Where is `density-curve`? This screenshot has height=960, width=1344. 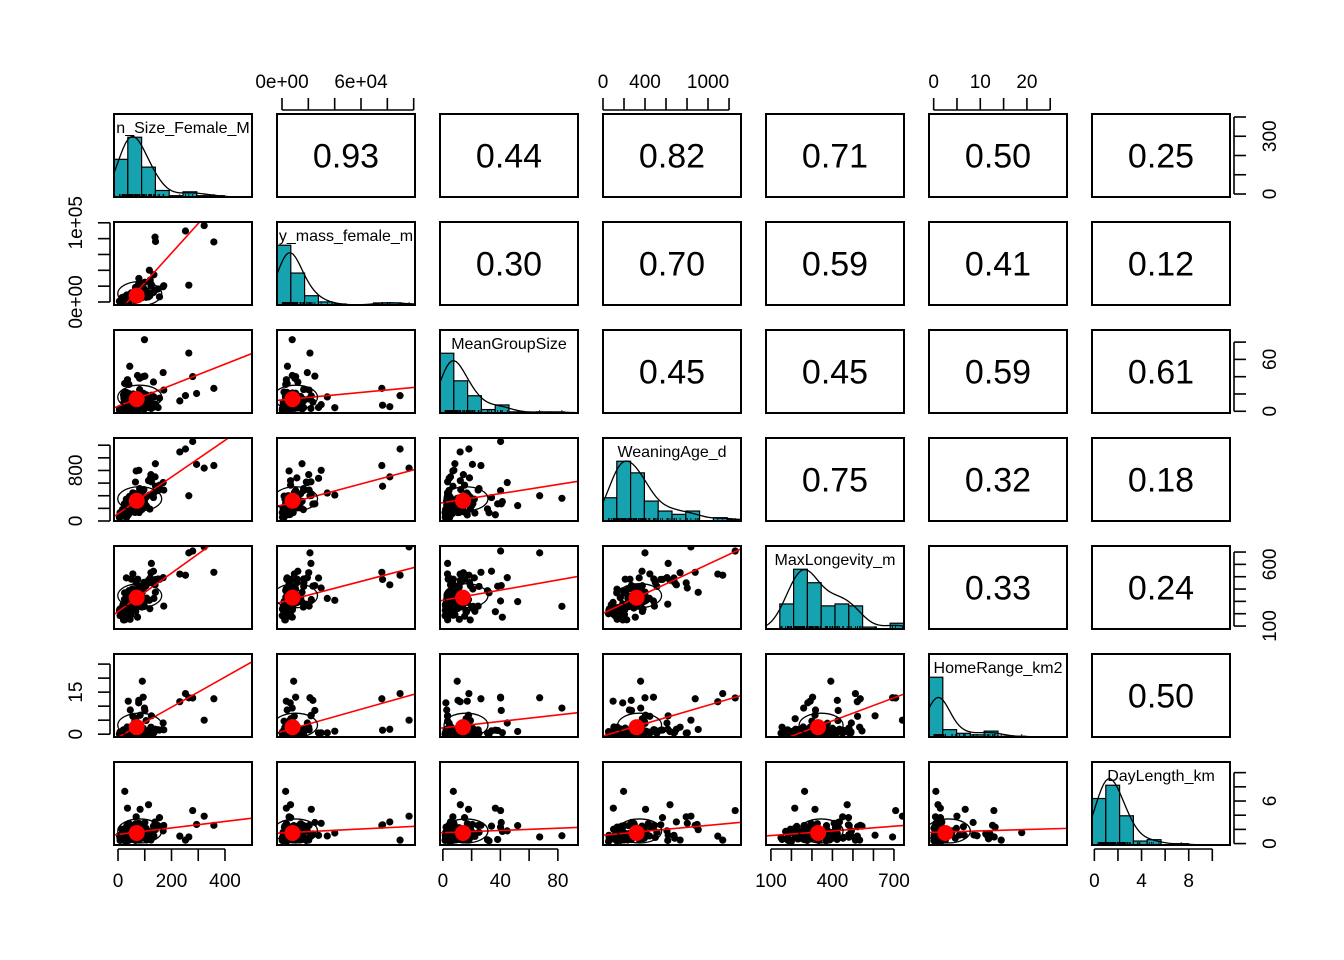
density-curve is located at coordinates (835, 597).